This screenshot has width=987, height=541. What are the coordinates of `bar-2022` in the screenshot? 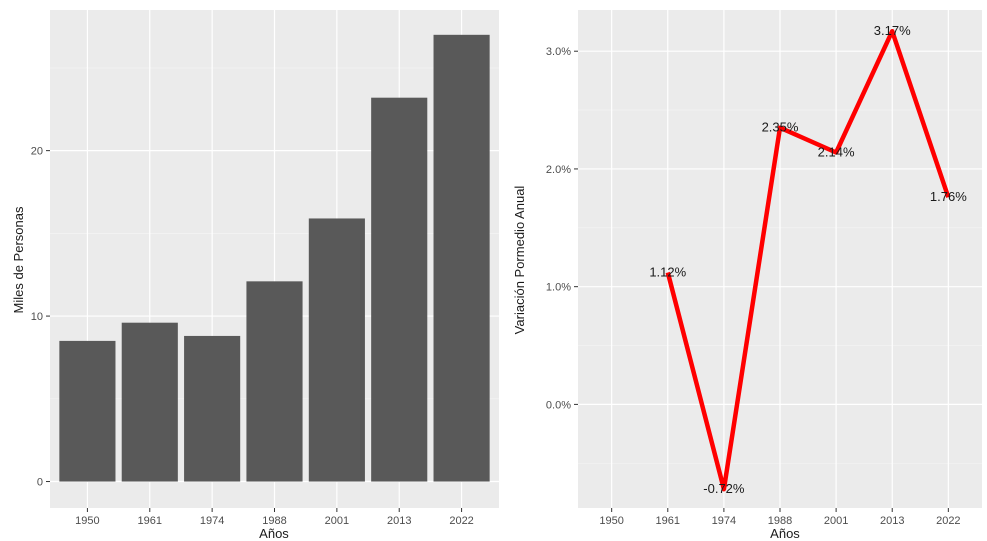 It's located at (461, 258).